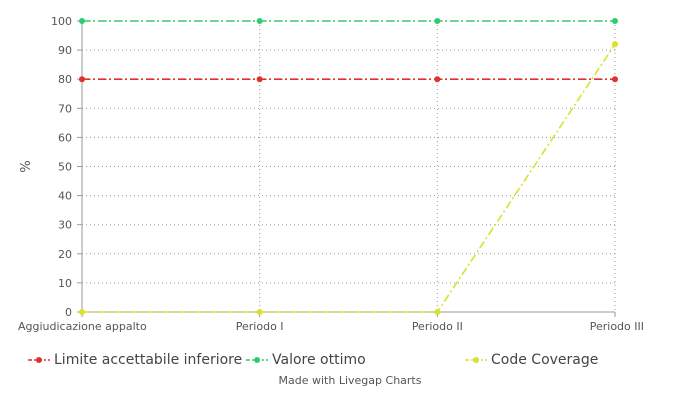 This screenshot has width=700, height=400. What do you see at coordinates (65, 196) in the screenshot?
I see `y-tick-label: 40` at bounding box center [65, 196].